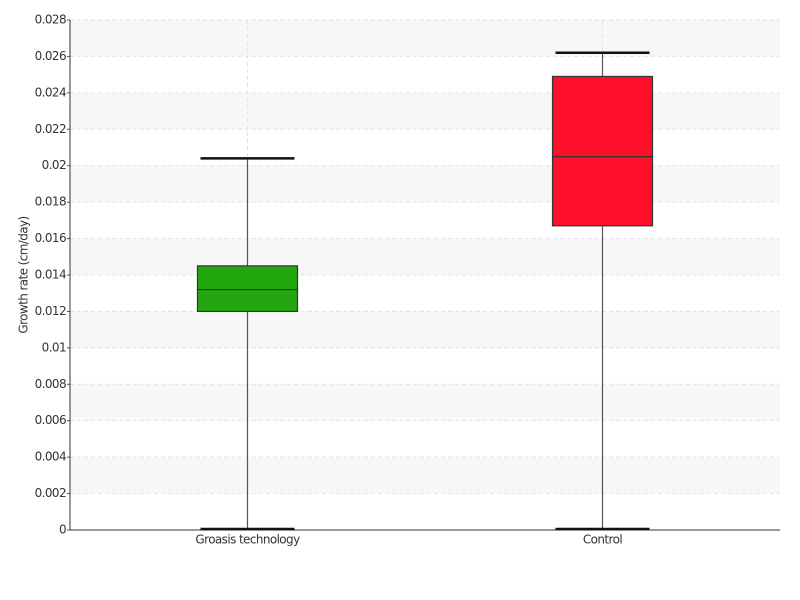  What do you see at coordinates (24, 274) in the screenshot?
I see `y-axis-label: Growth rate (cm/day)` at bounding box center [24, 274].